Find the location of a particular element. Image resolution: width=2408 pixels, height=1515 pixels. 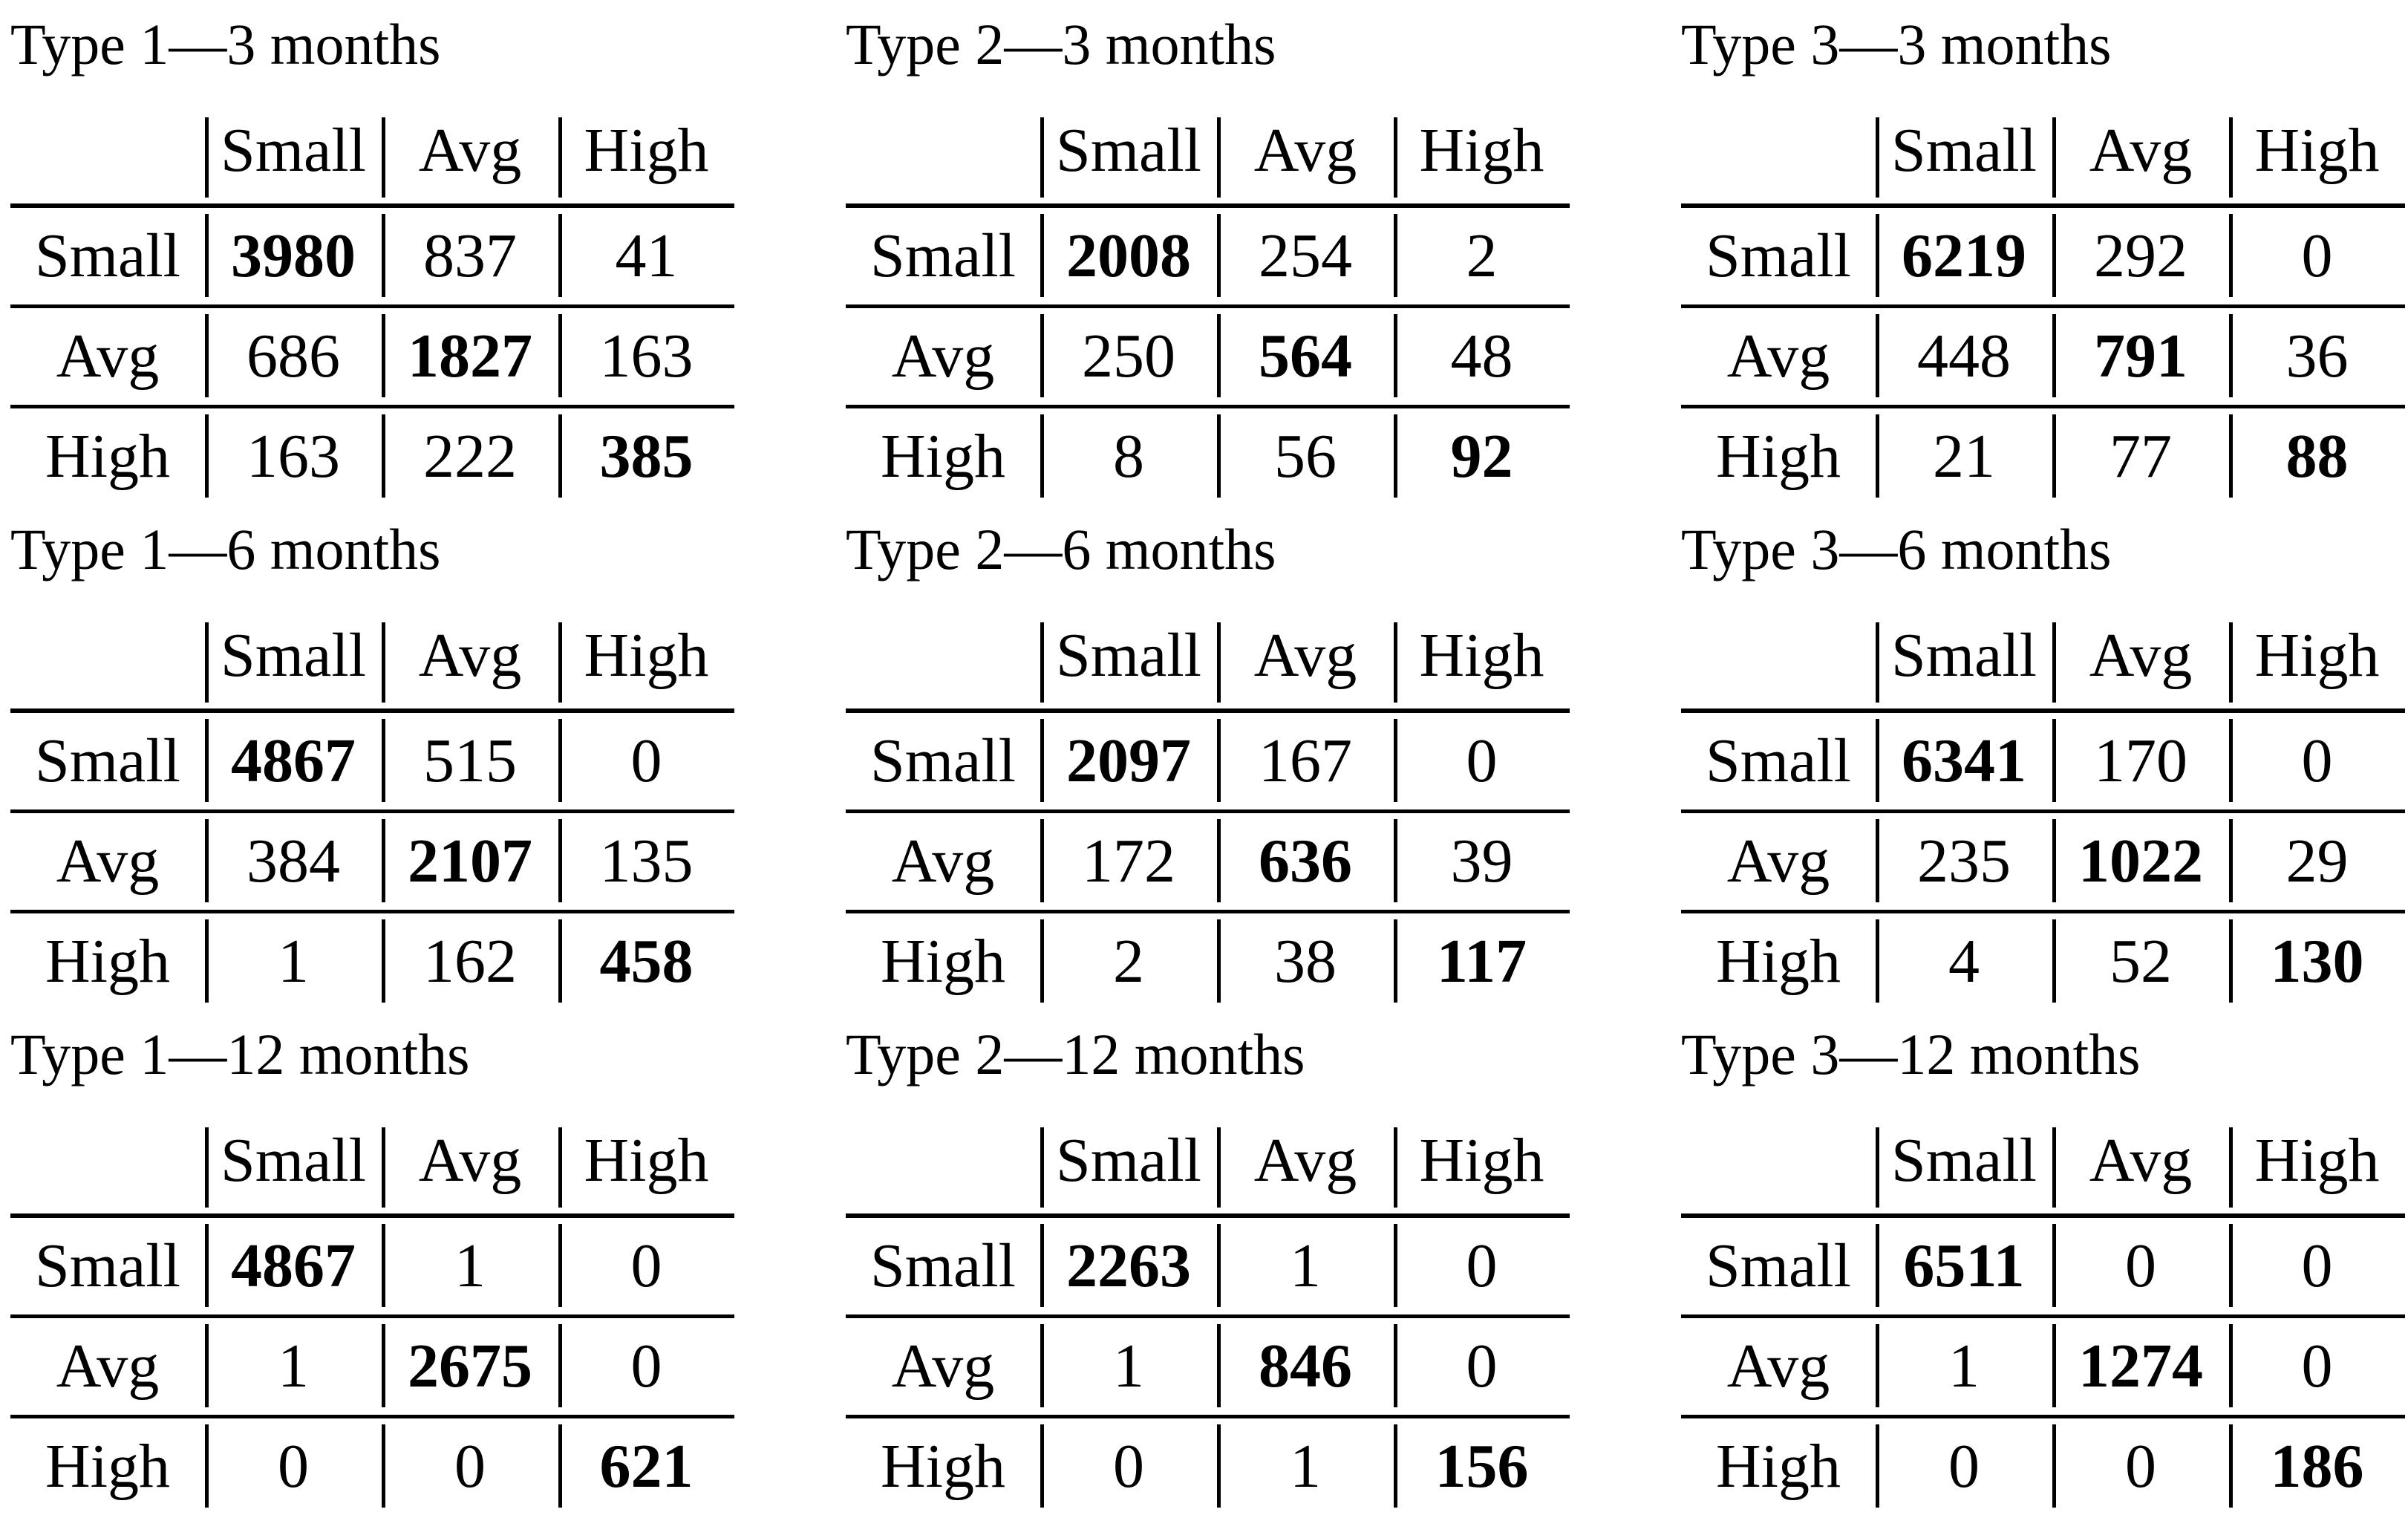

cell-value: 636 is located at coordinates (1305, 862).